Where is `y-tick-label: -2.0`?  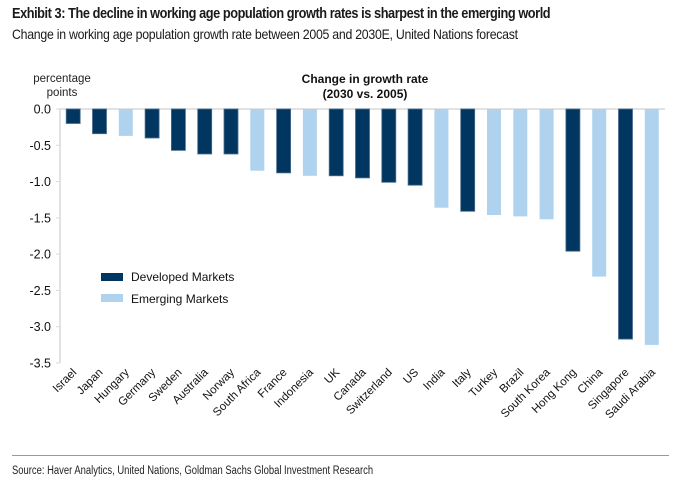
y-tick-label: -2.0 is located at coordinates (40, 255).